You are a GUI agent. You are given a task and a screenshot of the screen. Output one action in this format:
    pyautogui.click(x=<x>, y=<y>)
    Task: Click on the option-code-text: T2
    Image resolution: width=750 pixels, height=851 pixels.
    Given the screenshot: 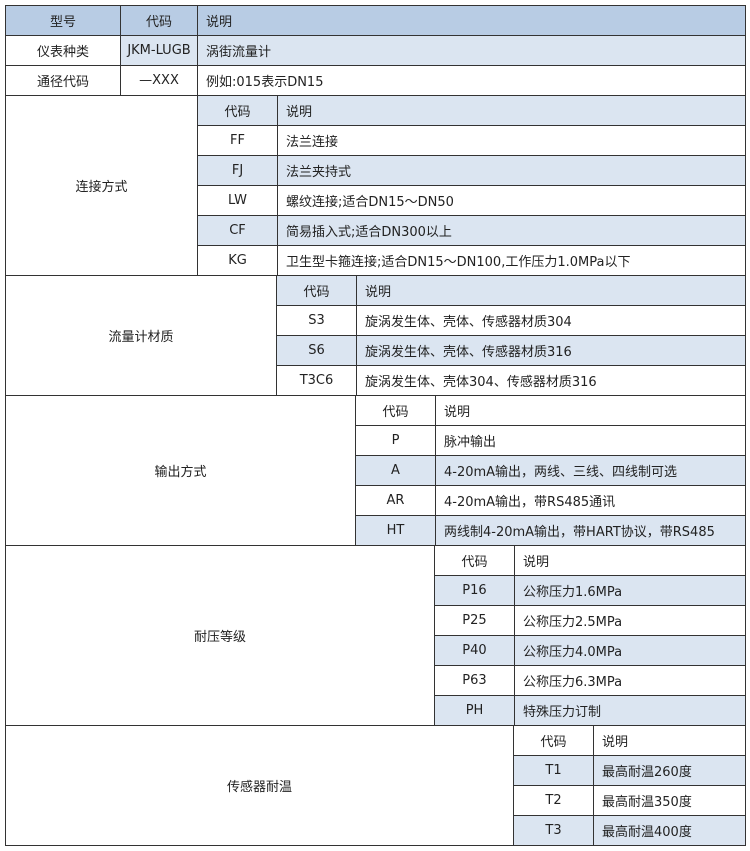 What is the action you would take?
    pyautogui.click(x=553, y=800)
    